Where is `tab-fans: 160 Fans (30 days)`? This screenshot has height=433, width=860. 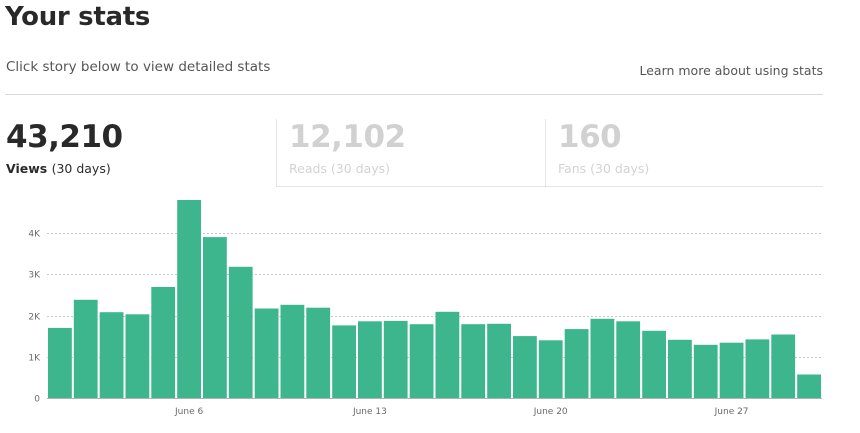
tab-fans: 160 Fans (30 days) is located at coordinates (684, 153).